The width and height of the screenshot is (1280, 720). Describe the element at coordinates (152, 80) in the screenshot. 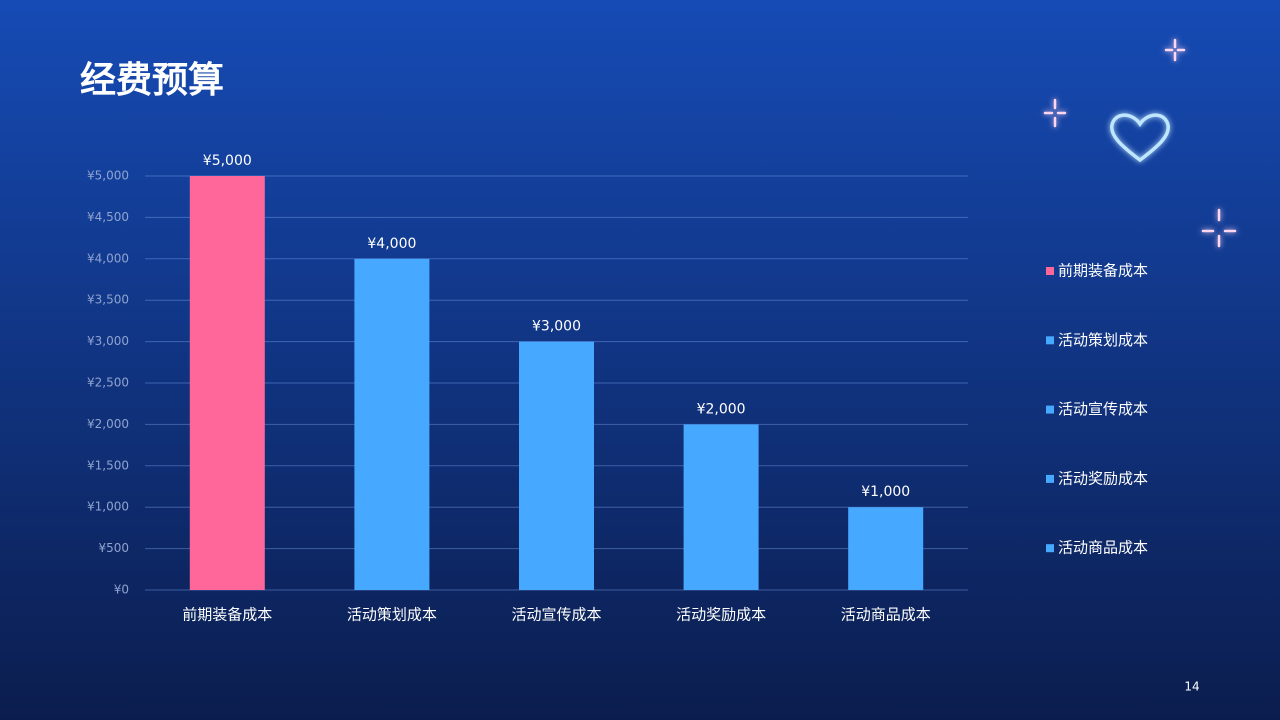

I see `chart-title: 经费预算` at that location.